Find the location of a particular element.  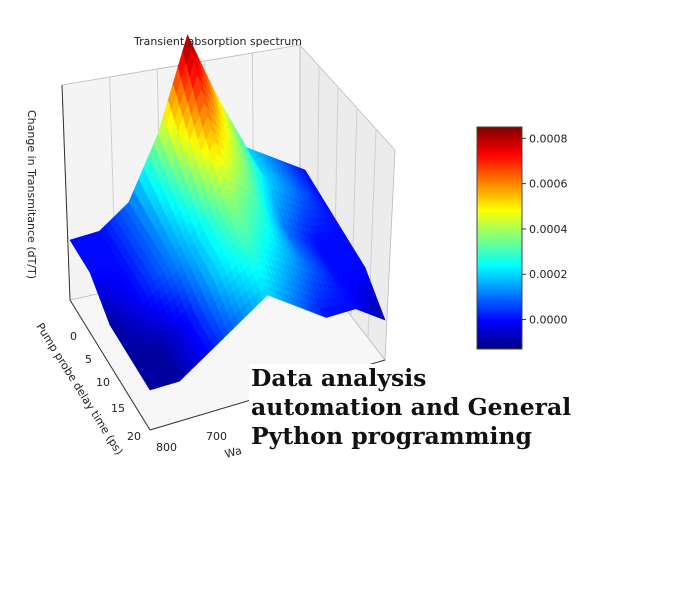

z-axis-label: Change in Transmitance (dT/T) is located at coordinates (31, 194).